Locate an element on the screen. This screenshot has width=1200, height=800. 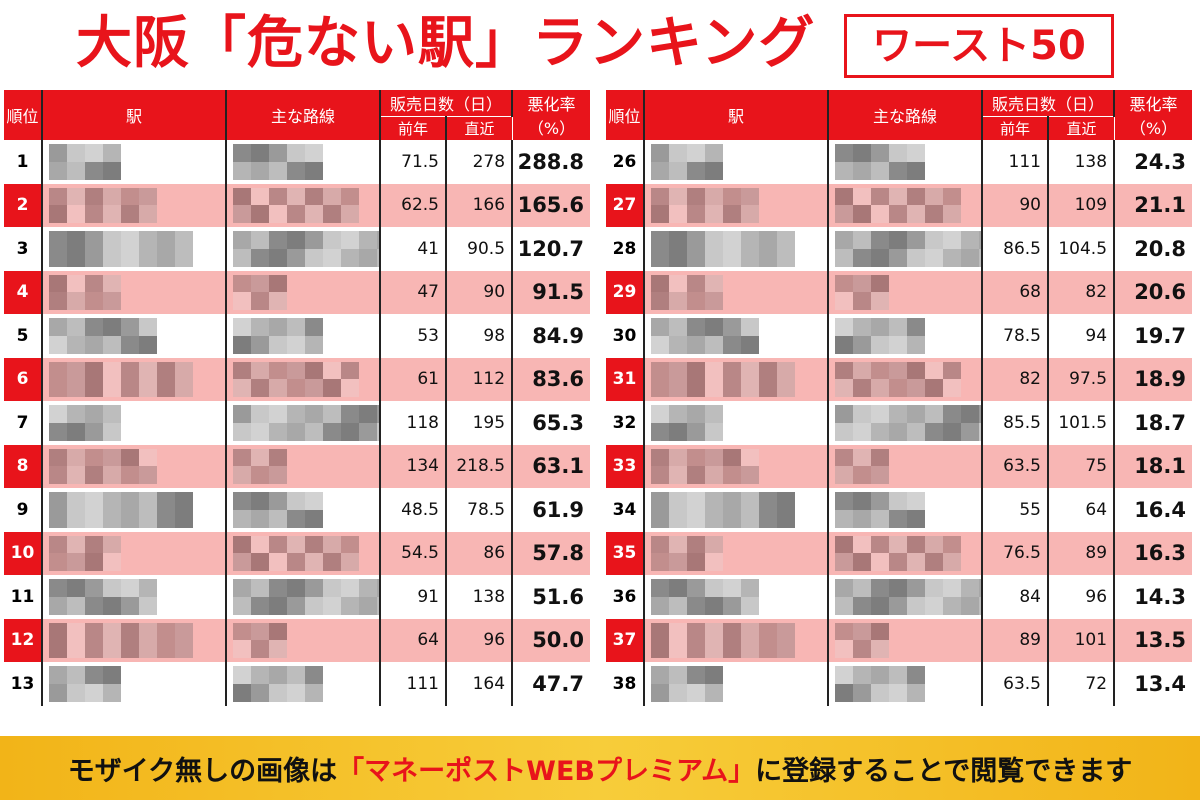
worsening-rate-cell: 24.3 is located at coordinates (1160, 161).